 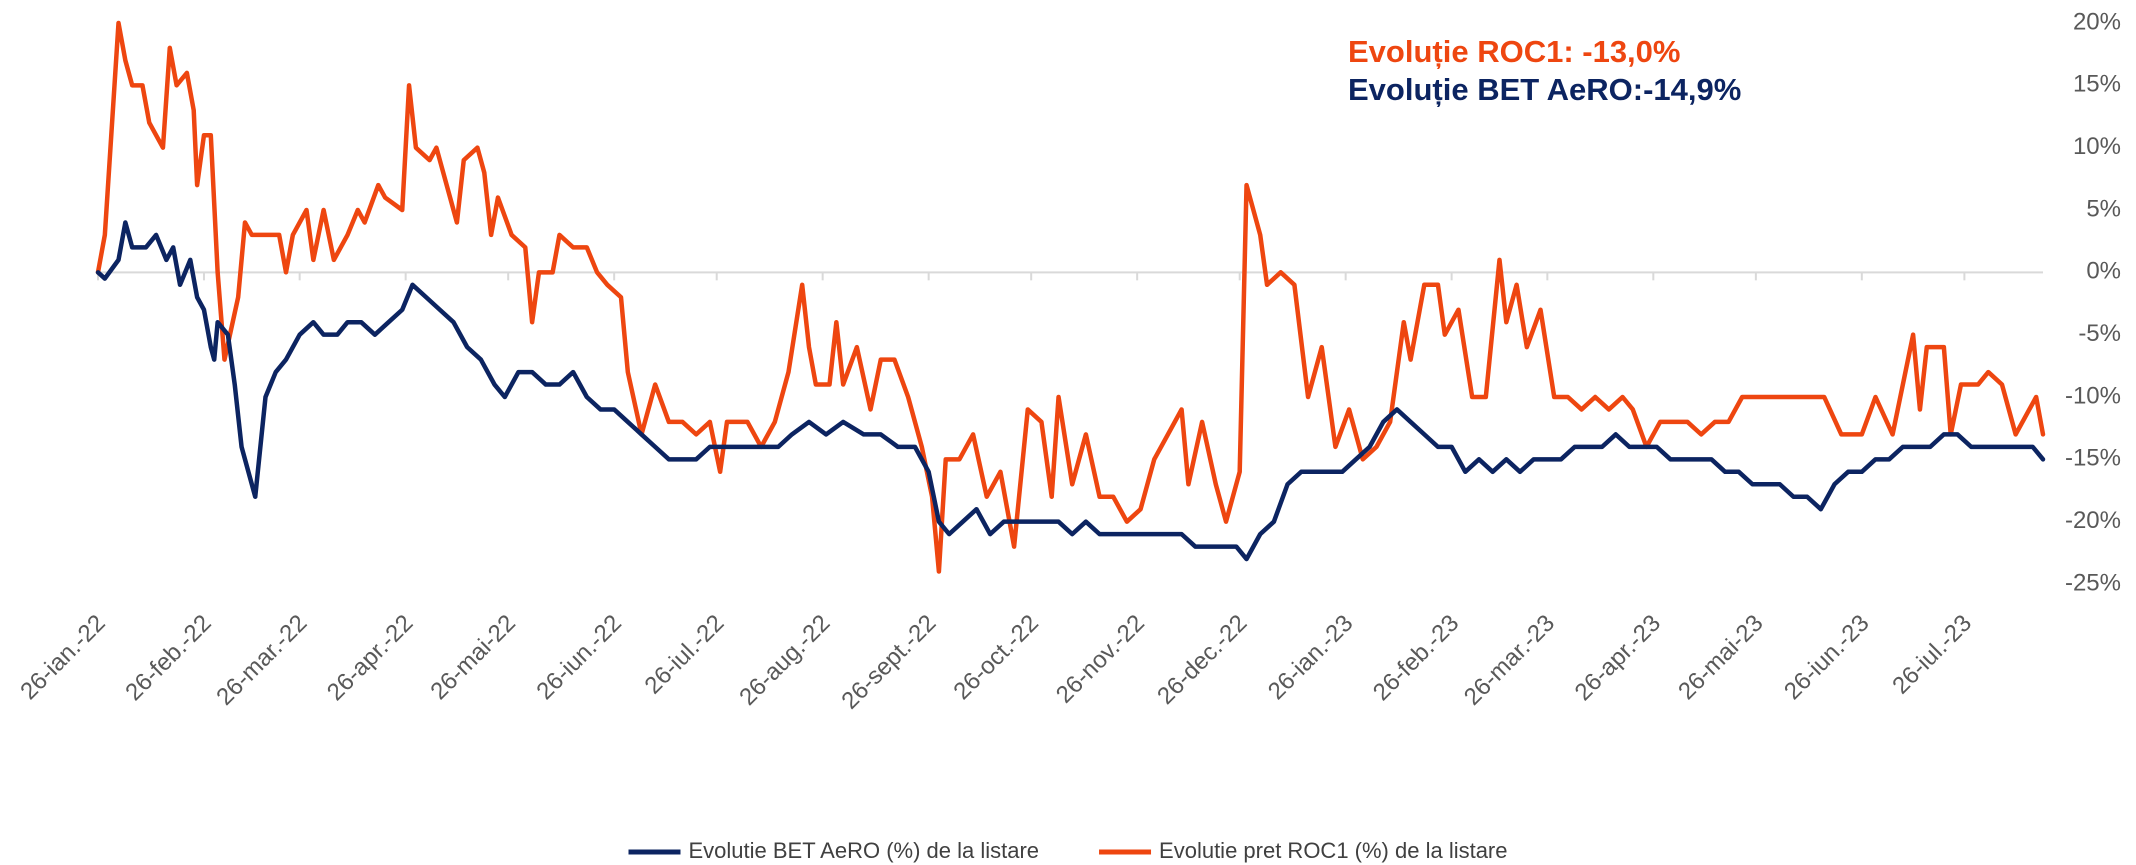 I want to click on annotation: Evoluție BET AeRO:-14,9%, so click(x=1544, y=89).